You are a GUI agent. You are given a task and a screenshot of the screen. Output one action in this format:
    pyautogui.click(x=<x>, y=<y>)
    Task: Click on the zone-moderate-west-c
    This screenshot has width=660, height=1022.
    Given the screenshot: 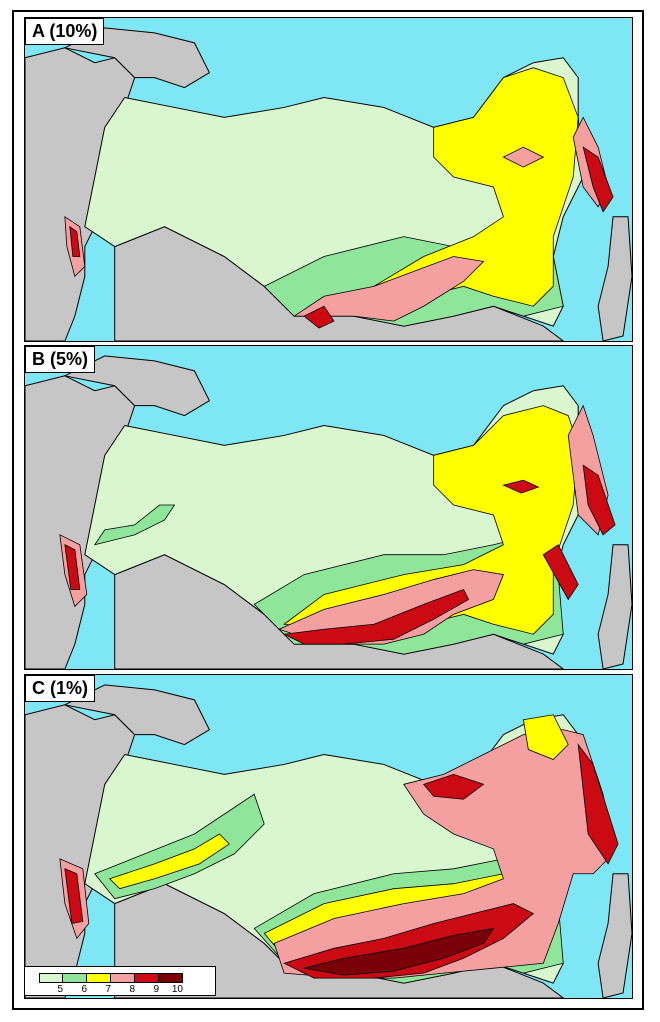 What is the action you would take?
    pyautogui.click(x=169, y=861)
    